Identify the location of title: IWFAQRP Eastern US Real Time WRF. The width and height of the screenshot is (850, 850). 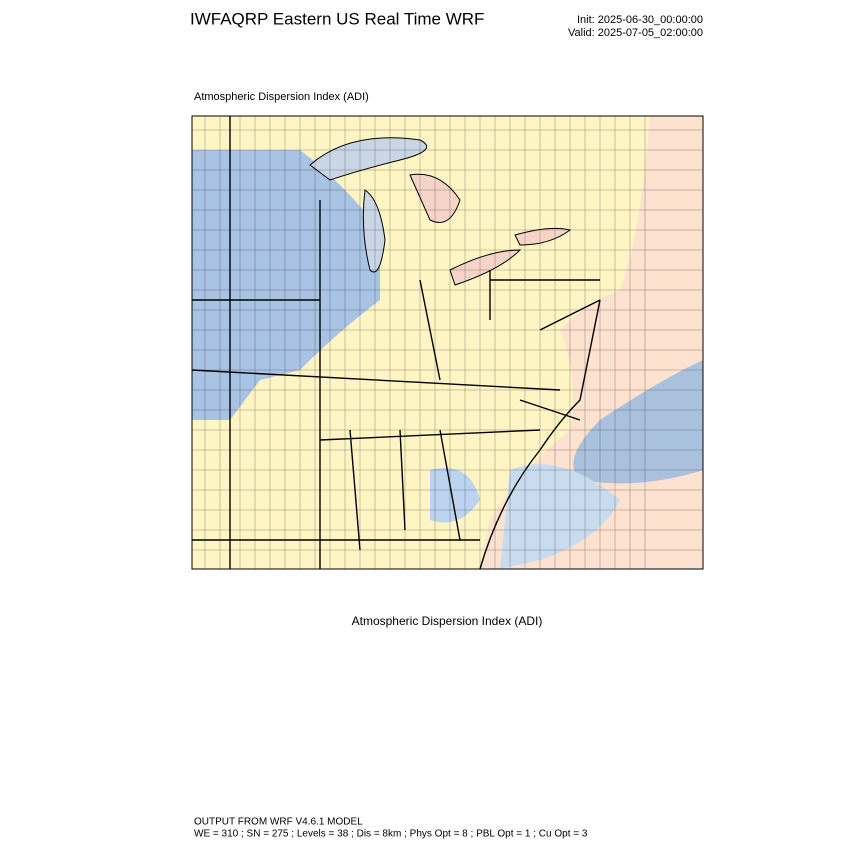
(337, 18).